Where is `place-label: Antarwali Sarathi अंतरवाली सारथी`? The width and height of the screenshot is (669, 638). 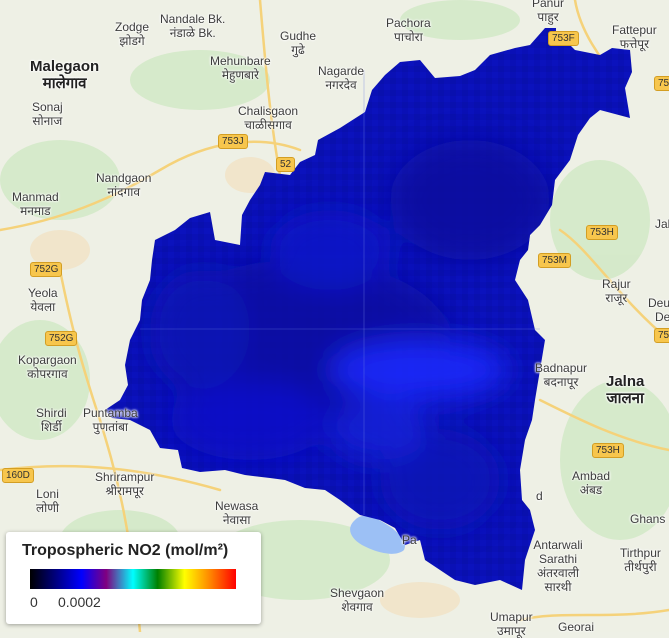 place-label: Antarwali Sarathi अंतरवाली सारथी is located at coordinates (558, 566).